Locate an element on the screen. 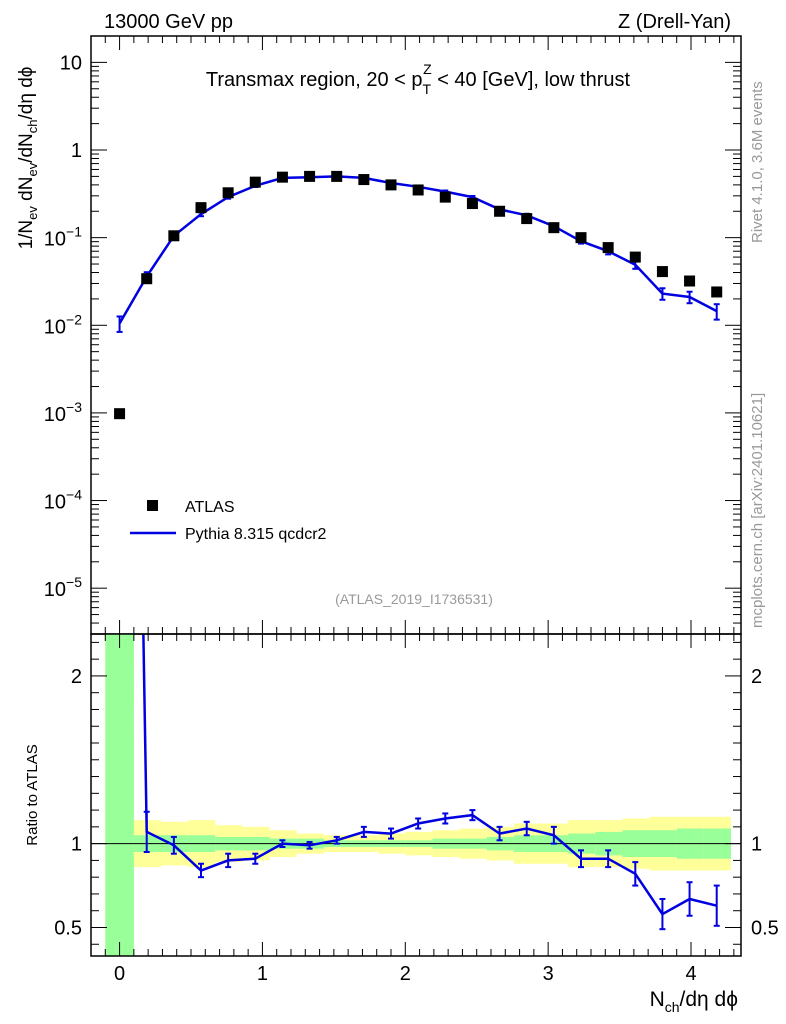 The height and width of the screenshot is (1024, 786). legend-pythia-label: Pythia 8.315 qcdcr2 is located at coordinates (256, 534).